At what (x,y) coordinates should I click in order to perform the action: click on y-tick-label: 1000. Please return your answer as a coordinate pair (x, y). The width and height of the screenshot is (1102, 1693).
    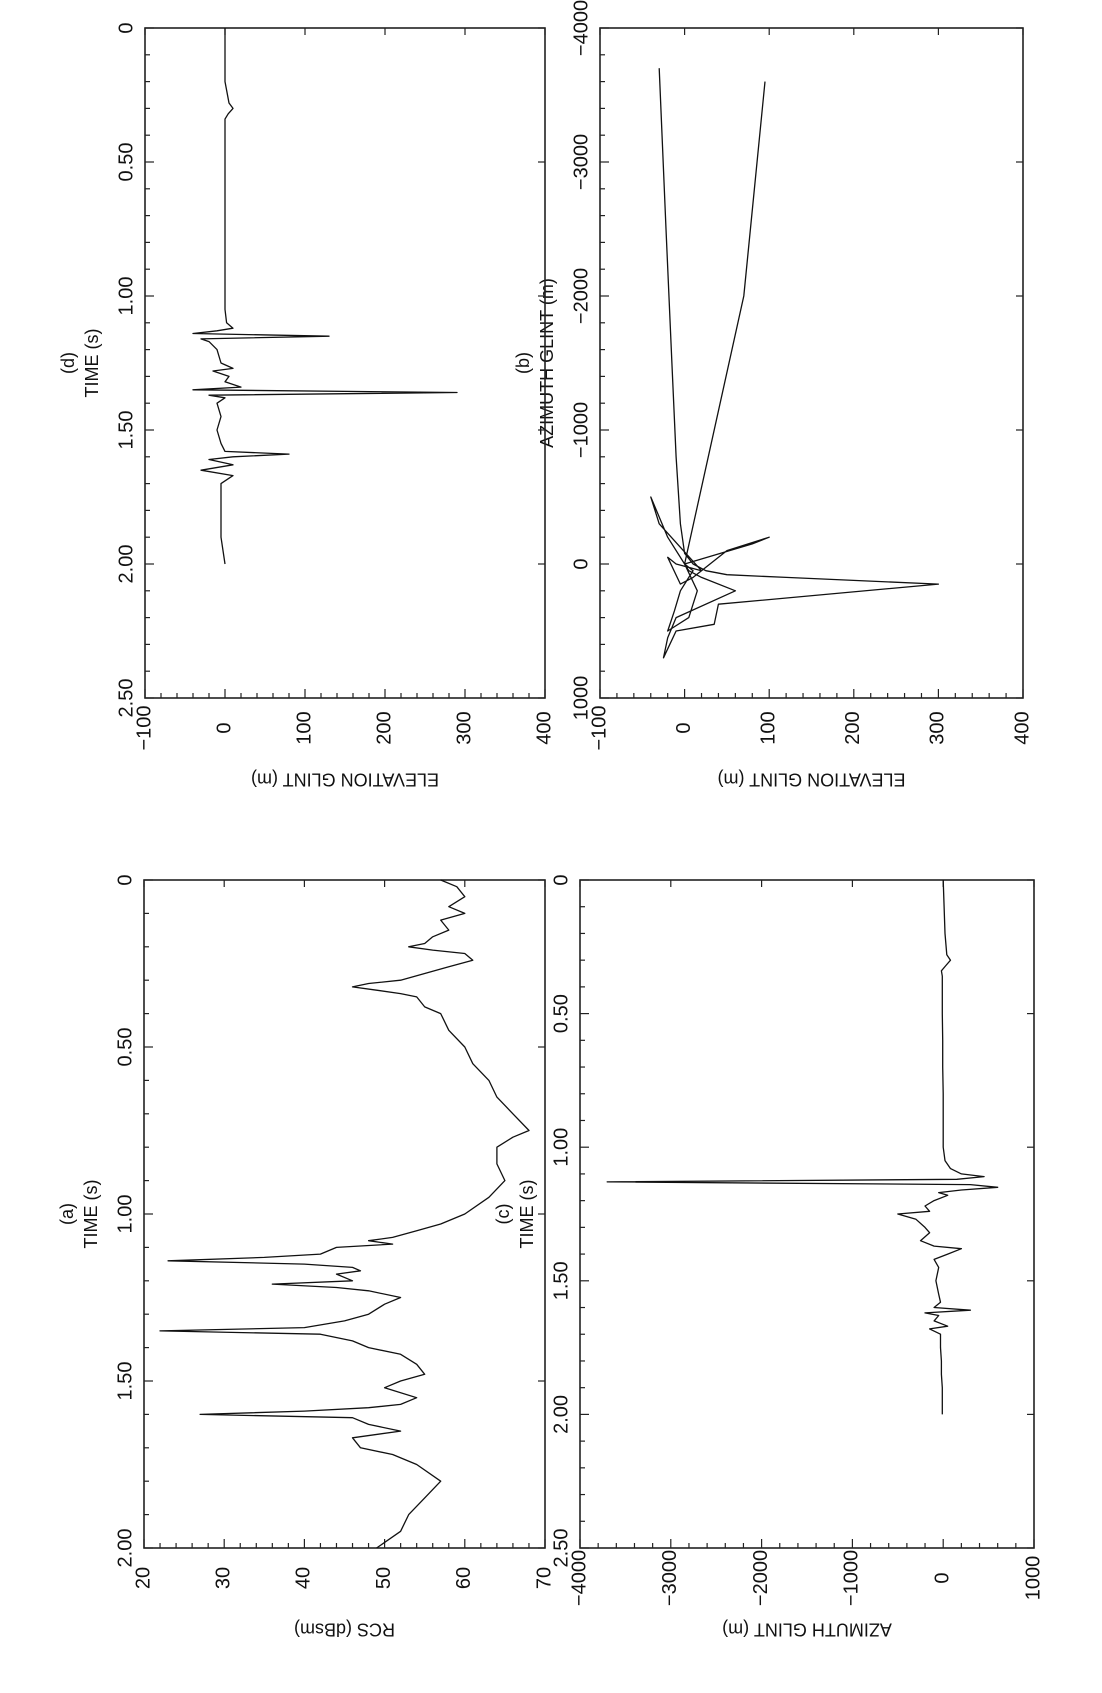
    Looking at the image, I should click on (1033, 1578).